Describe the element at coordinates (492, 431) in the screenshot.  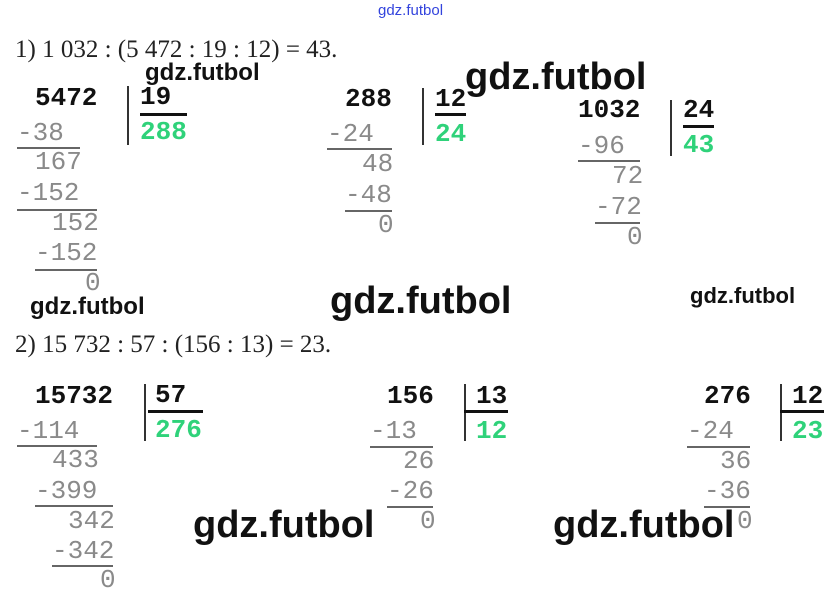
I see `quotient: 12` at that location.